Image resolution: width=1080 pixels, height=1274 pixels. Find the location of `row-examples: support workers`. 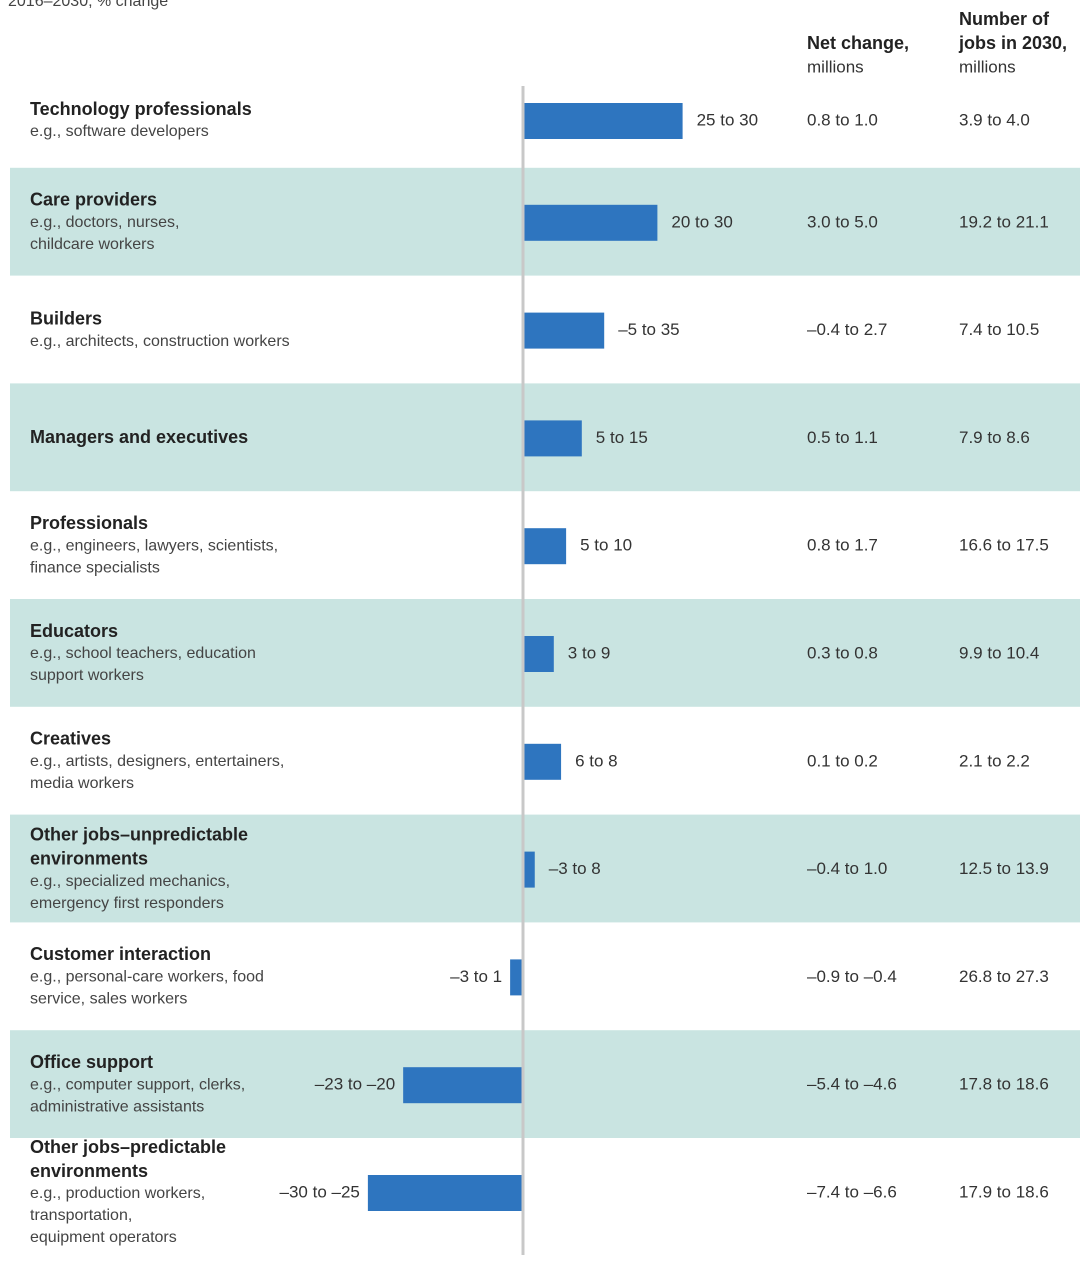

row-examples: support workers is located at coordinates (87, 675).